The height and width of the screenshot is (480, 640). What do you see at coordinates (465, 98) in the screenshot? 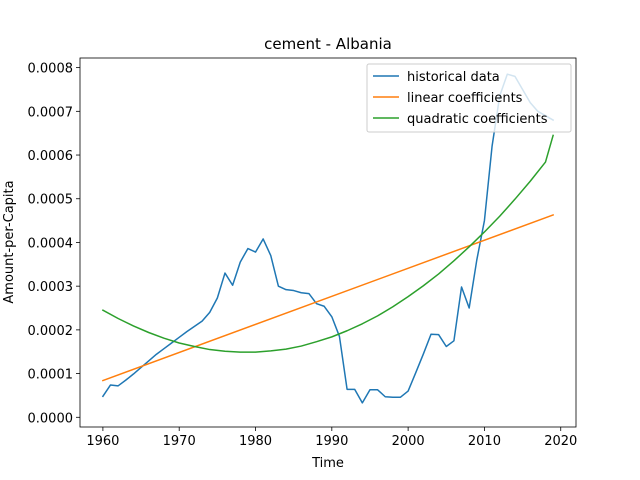
I see `legend-label: linear coefficients` at bounding box center [465, 98].